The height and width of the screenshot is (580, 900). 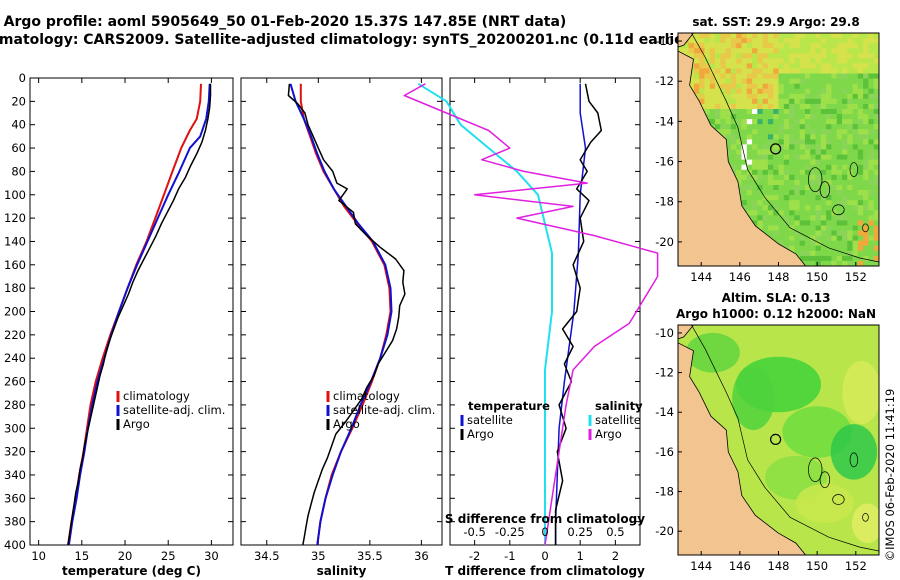 I want to click on reef-outline, so click(x=854, y=169).